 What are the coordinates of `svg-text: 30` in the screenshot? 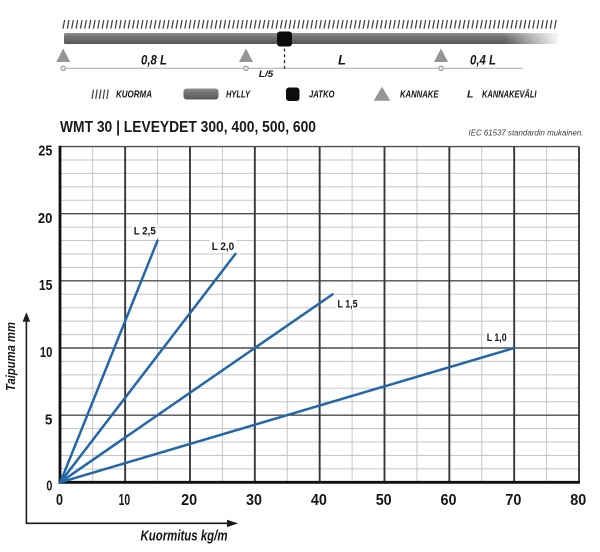 It's located at (254, 500).